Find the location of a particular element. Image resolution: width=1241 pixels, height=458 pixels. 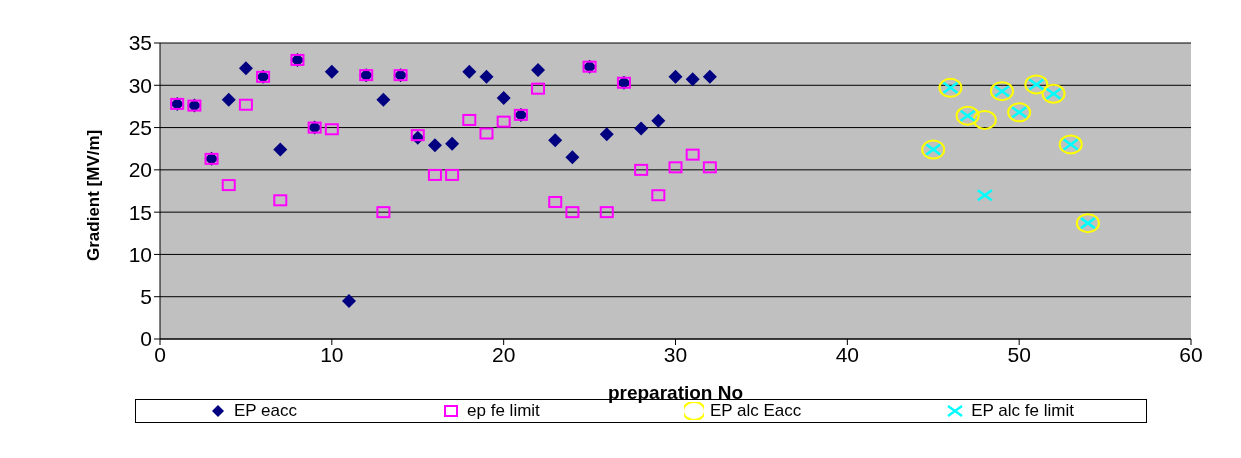

y-tick-label: 5 is located at coordinates (146, 297).